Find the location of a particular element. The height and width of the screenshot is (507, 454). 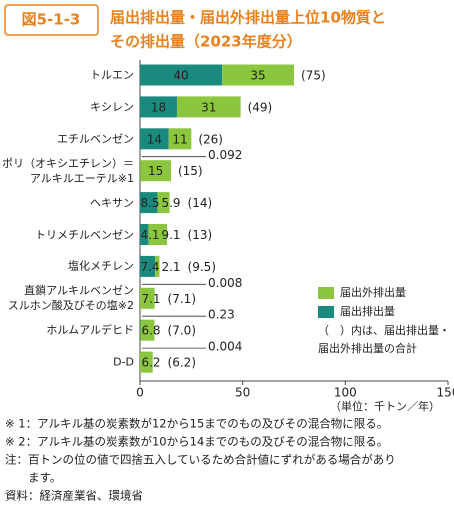

total-label: (7.0) is located at coordinates (182, 331).